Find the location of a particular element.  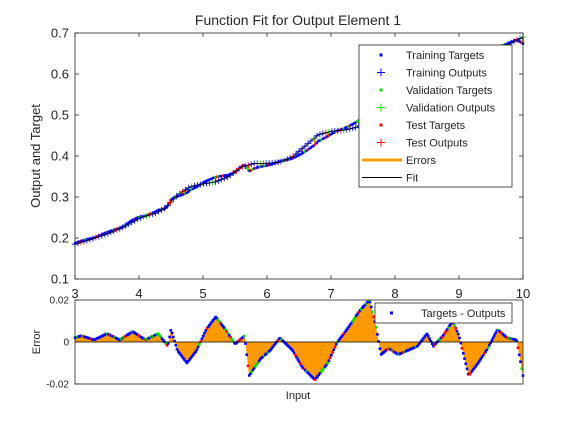

error-y-tick-label: -0.02 is located at coordinates (57, 385).